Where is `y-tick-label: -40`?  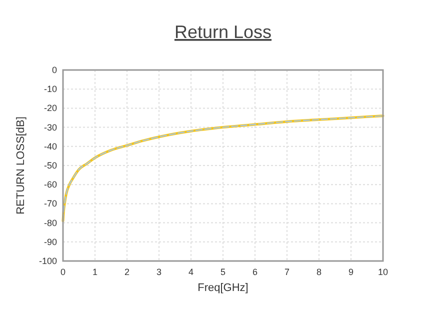
y-tick-label: -40 is located at coordinates (50, 146).